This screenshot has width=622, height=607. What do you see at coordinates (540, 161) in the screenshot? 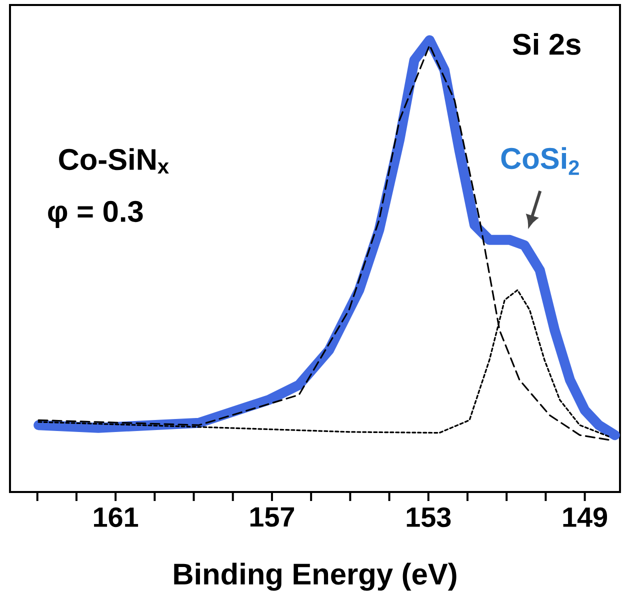
I see `annotation: CoSi$_{2}$` at bounding box center [540, 161].